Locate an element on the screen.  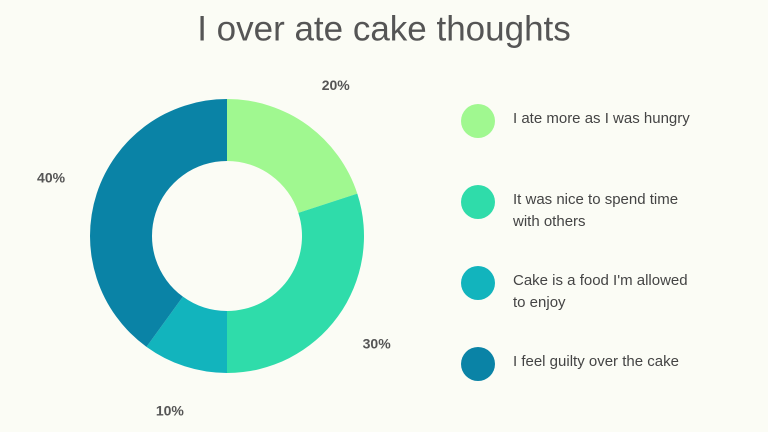
value-label: 20% is located at coordinates (336, 85).